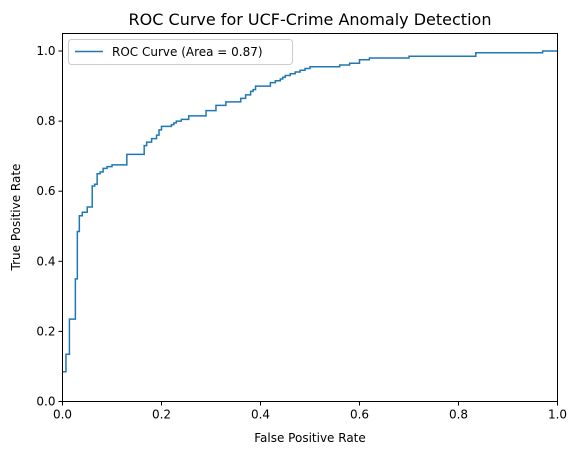 The width and height of the screenshot is (578, 459). Describe the element at coordinates (45, 402) in the screenshot. I see `y-tick-label: 0.0` at that location.